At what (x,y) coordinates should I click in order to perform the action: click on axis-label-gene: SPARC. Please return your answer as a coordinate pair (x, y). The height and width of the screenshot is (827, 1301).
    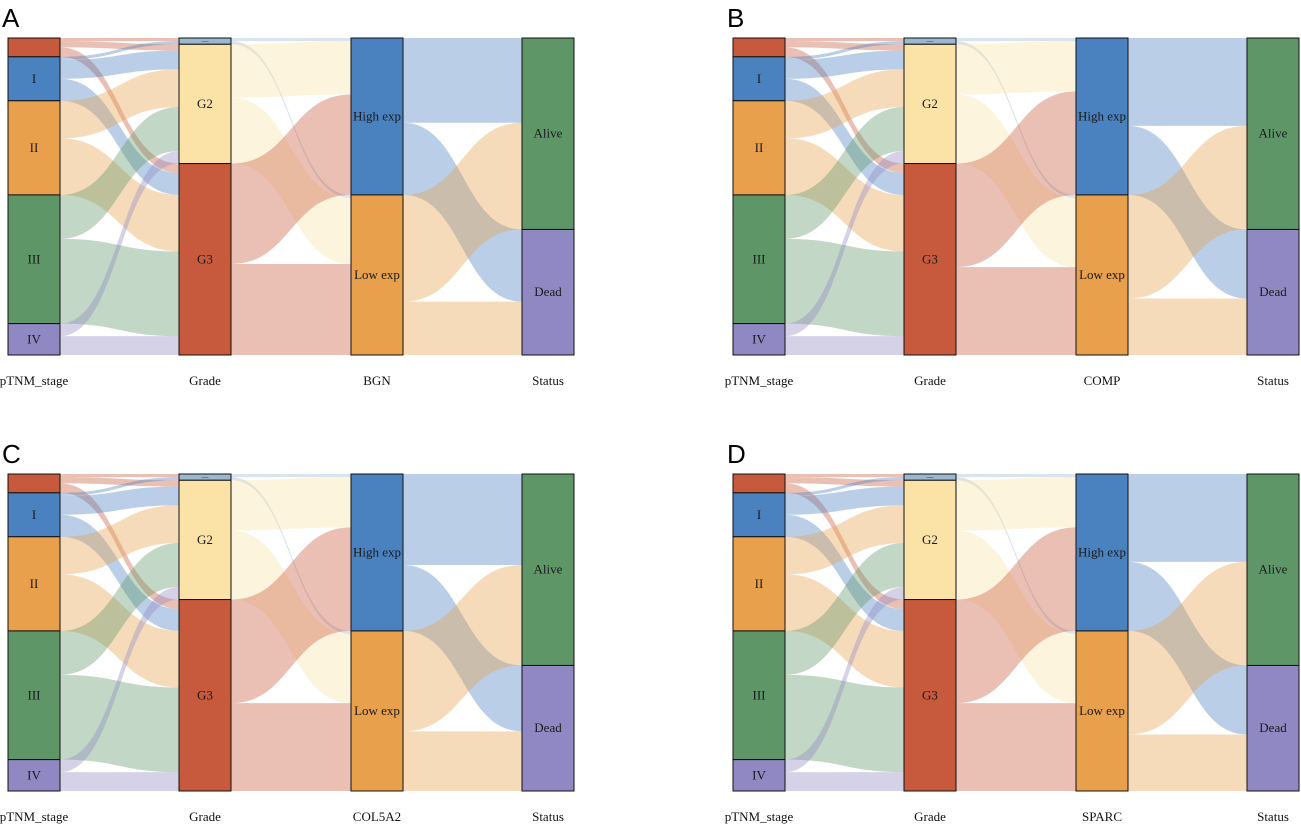
    Looking at the image, I should click on (1102, 816).